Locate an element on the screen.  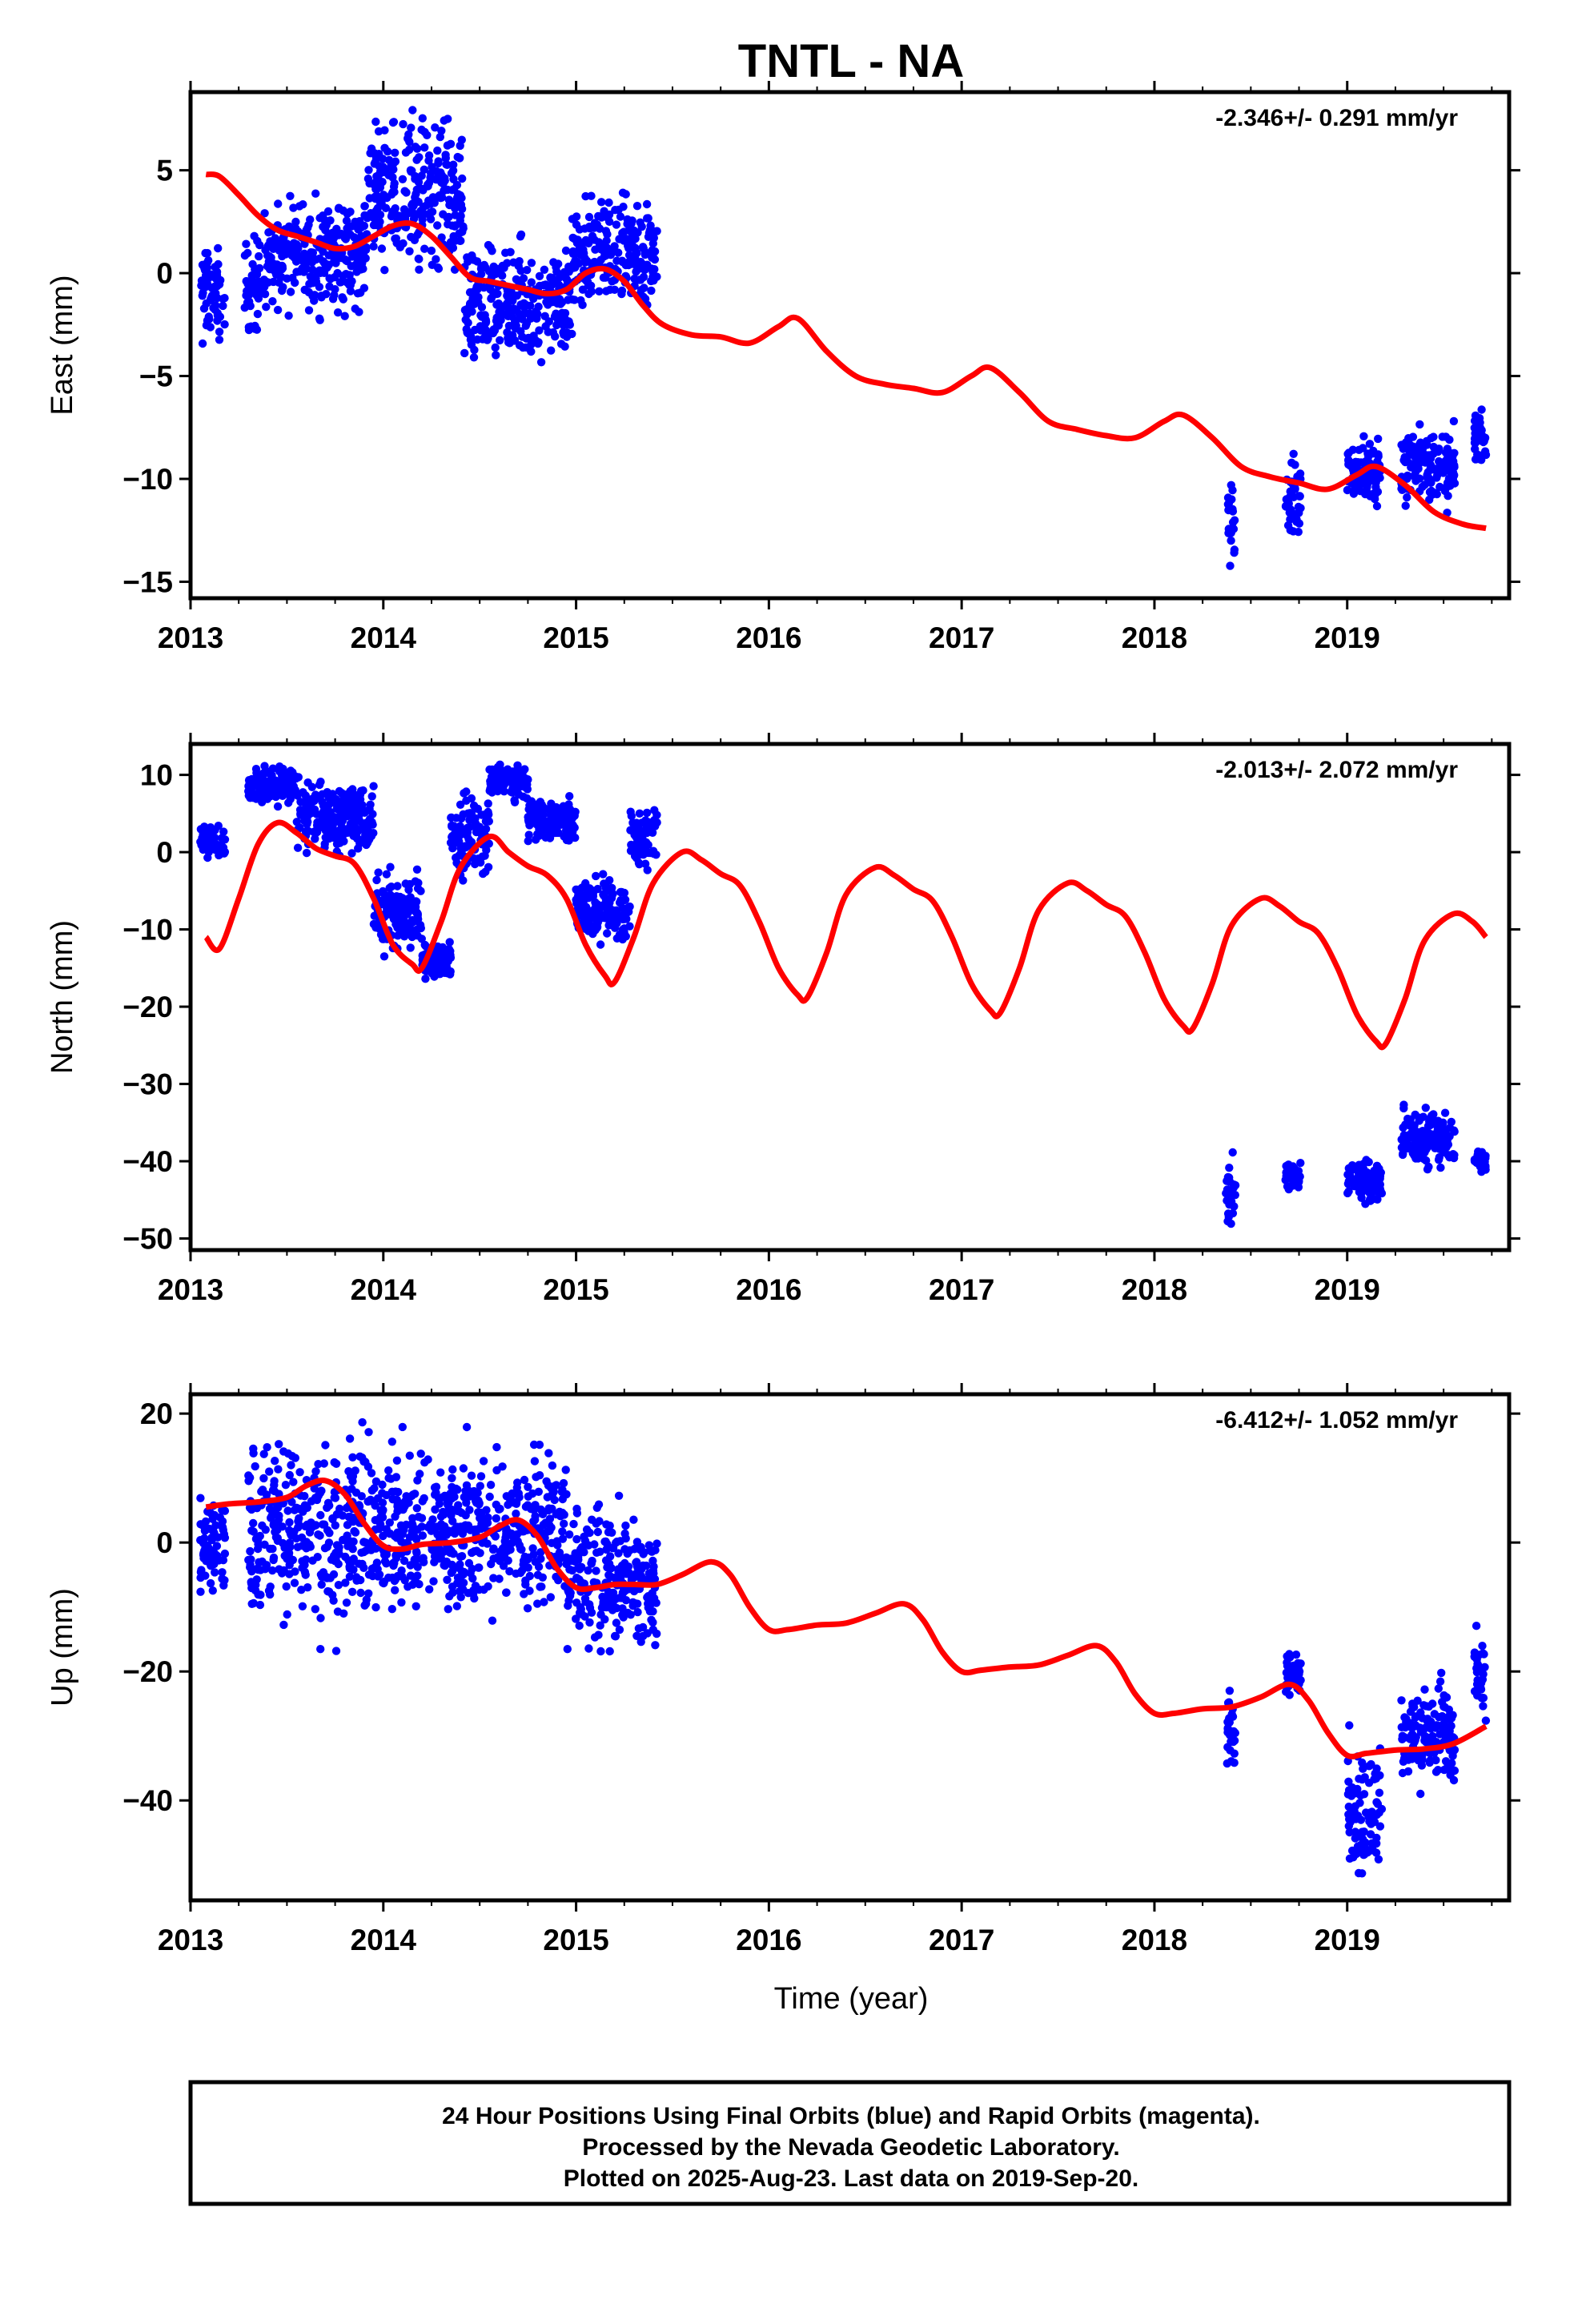
up-x-tick-label: 2018 is located at coordinates (1154, 1940).